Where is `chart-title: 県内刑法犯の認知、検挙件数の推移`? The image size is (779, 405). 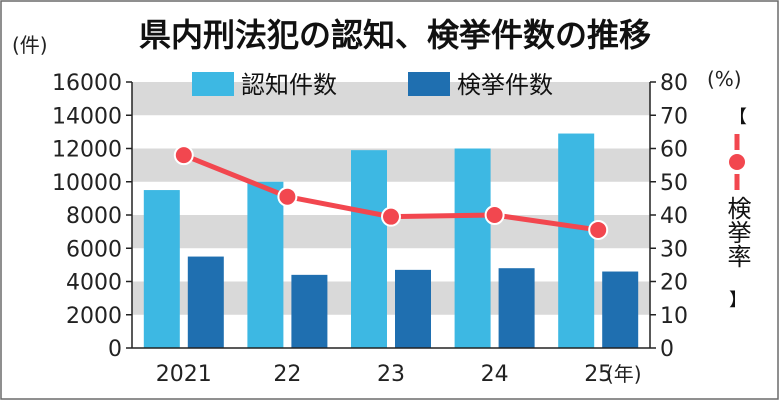 chart-title: 県内刑法犯の認知、検挙件数の推移 is located at coordinates (395, 35).